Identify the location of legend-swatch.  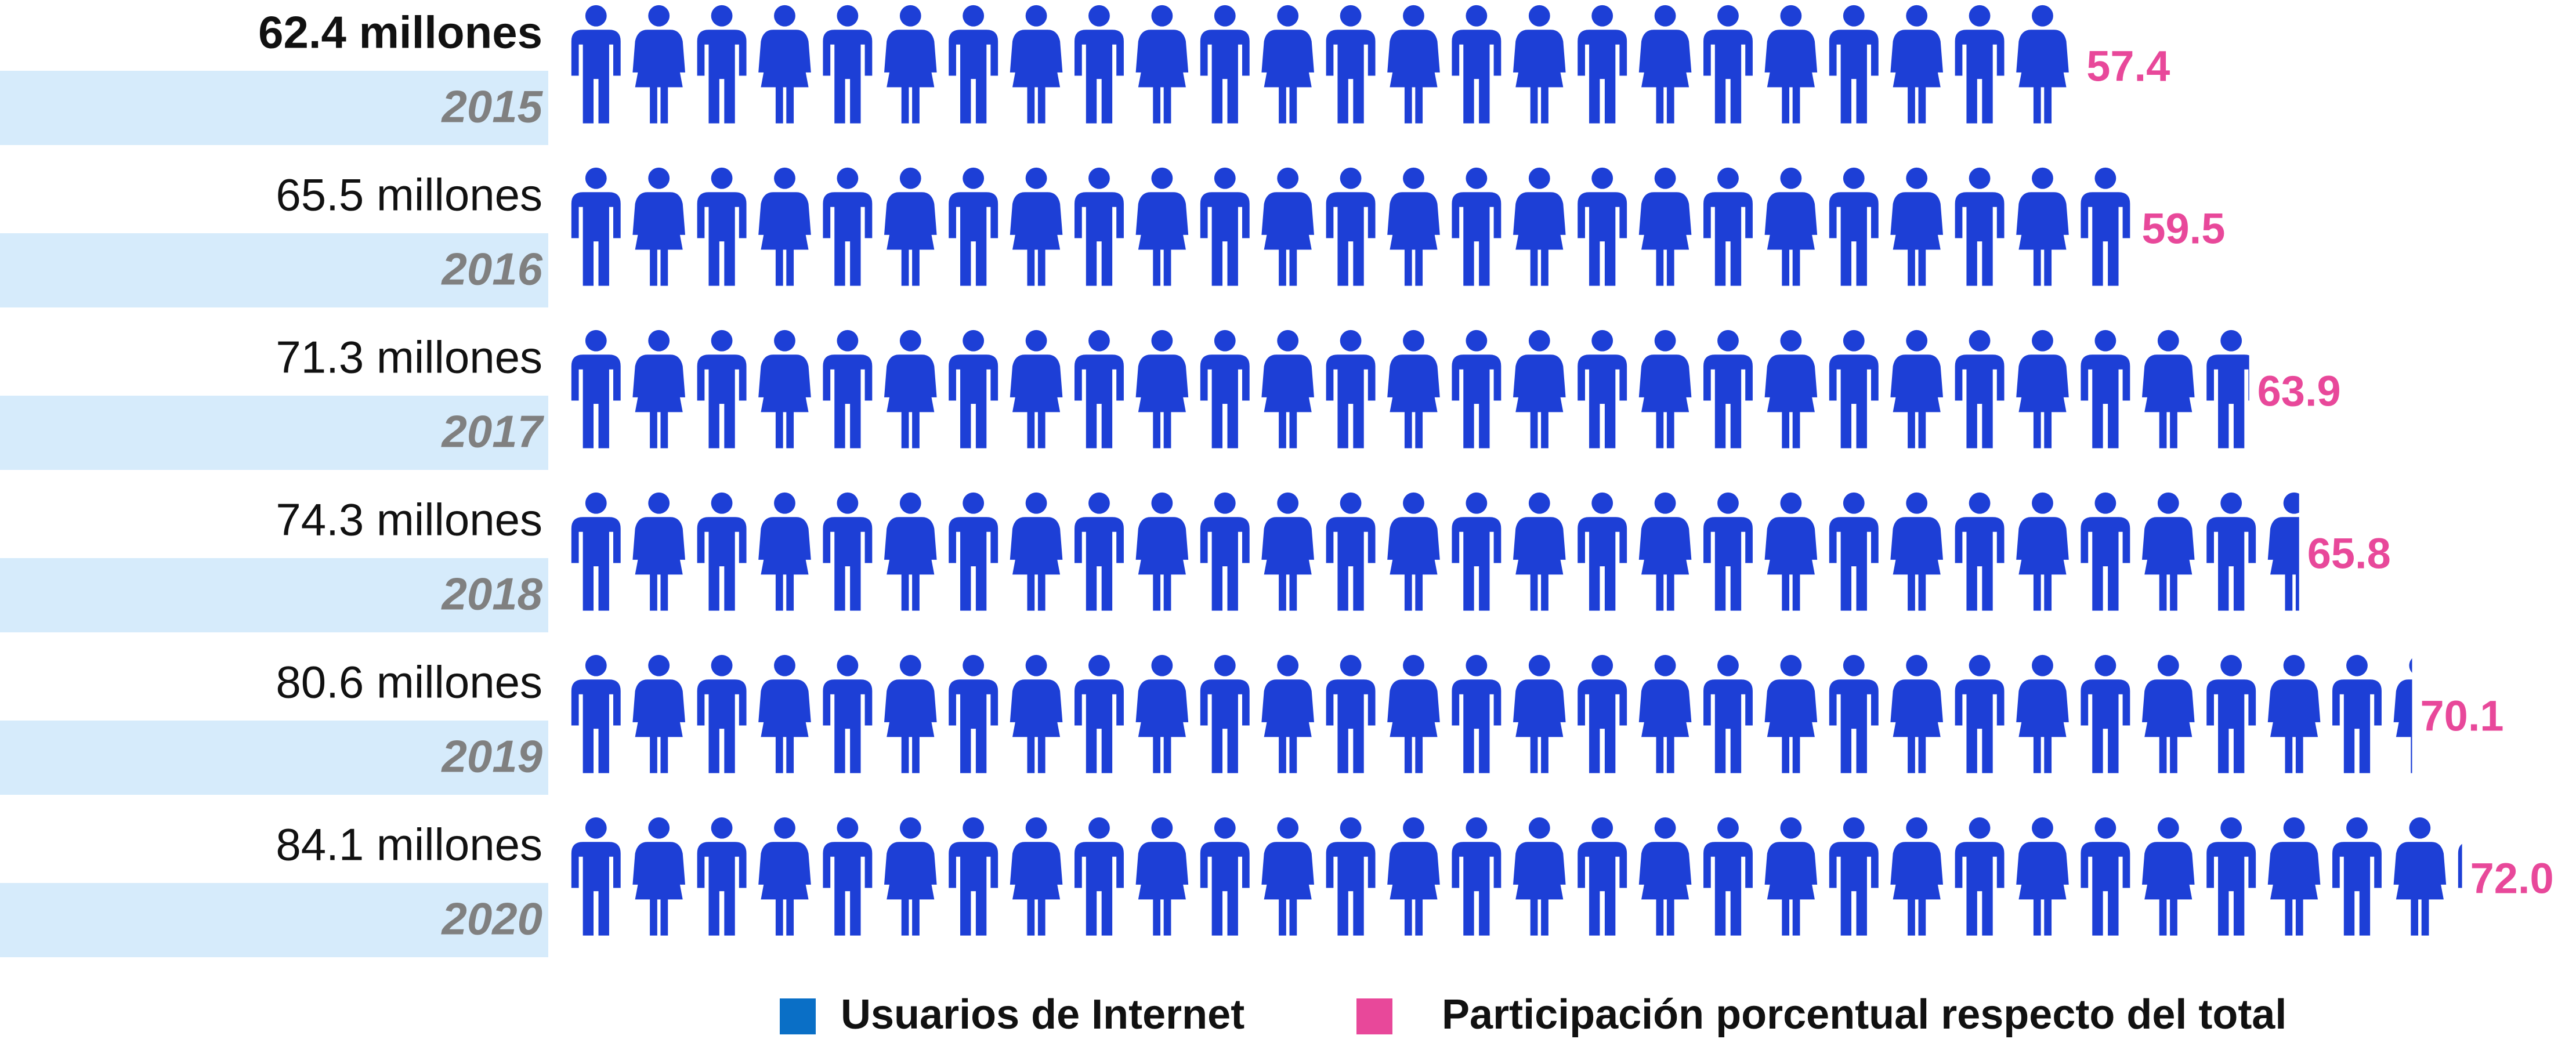
(798, 1016).